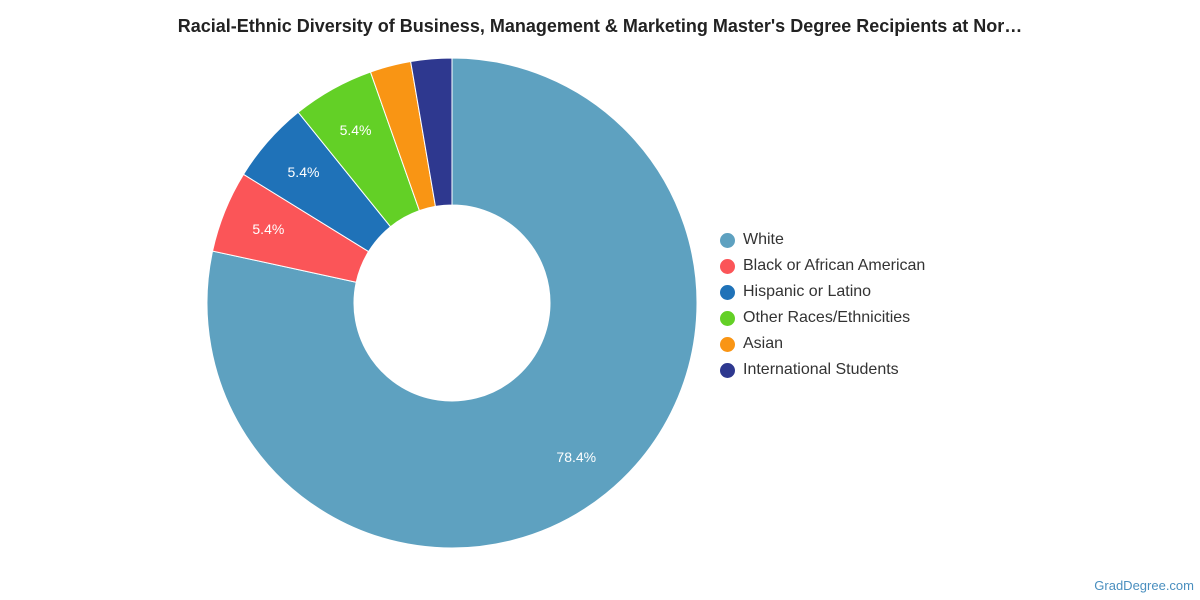  I want to click on legend-label-white: White, so click(763, 239).